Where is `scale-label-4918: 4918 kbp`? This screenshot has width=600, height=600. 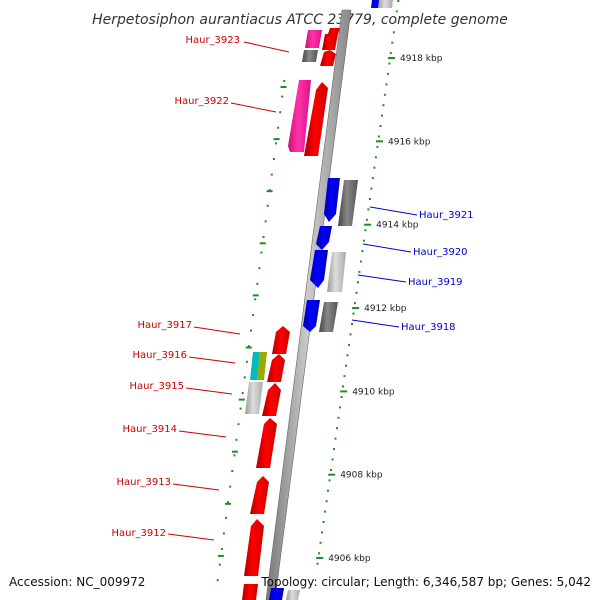
scale-label-4918: 4918 kbp is located at coordinates (421, 59).